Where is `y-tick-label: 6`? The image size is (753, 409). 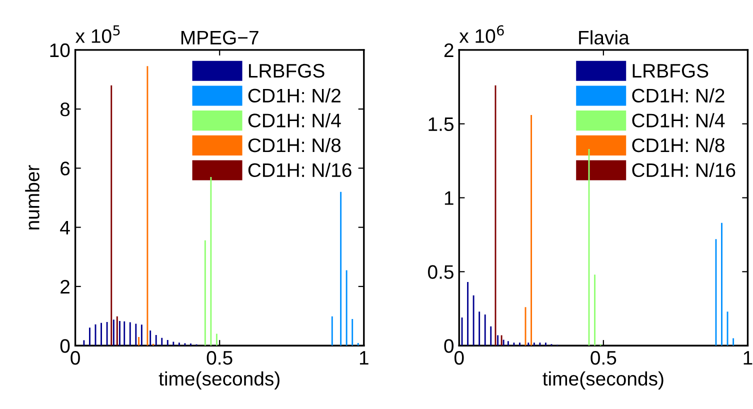 y-tick-label: 6 is located at coordinates (65, 169).